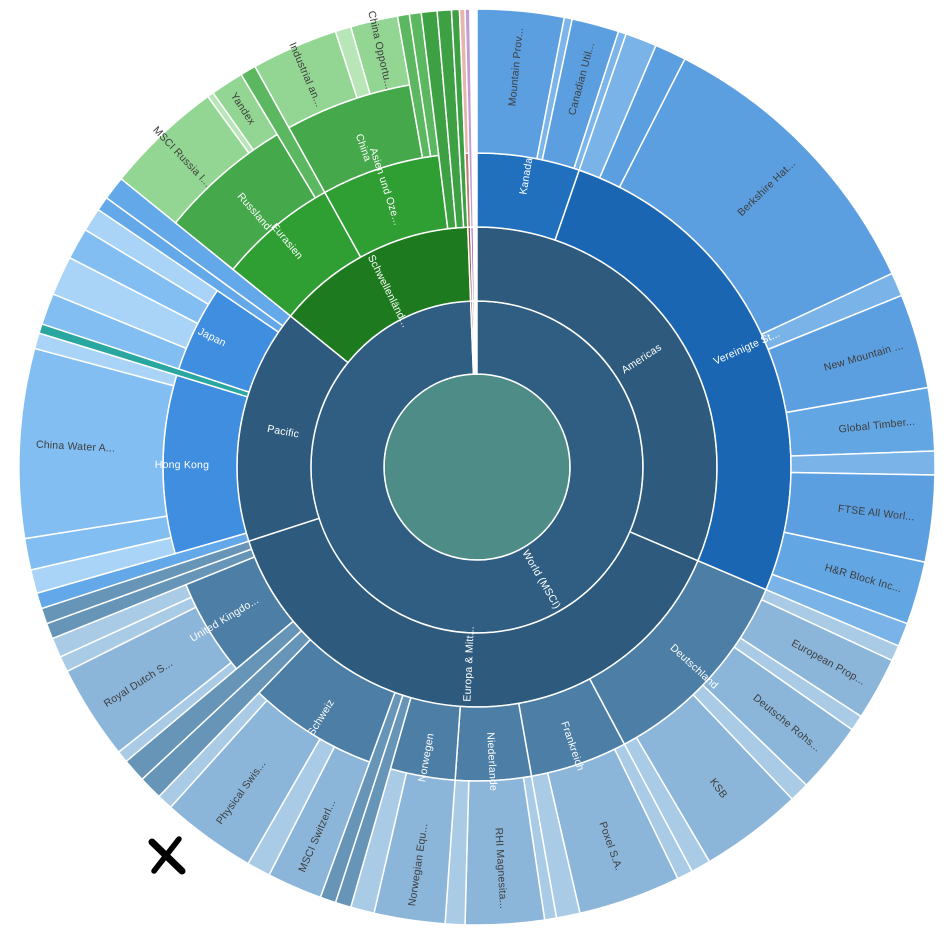  I want to click on x-mark-stroke, so click(166, 855).